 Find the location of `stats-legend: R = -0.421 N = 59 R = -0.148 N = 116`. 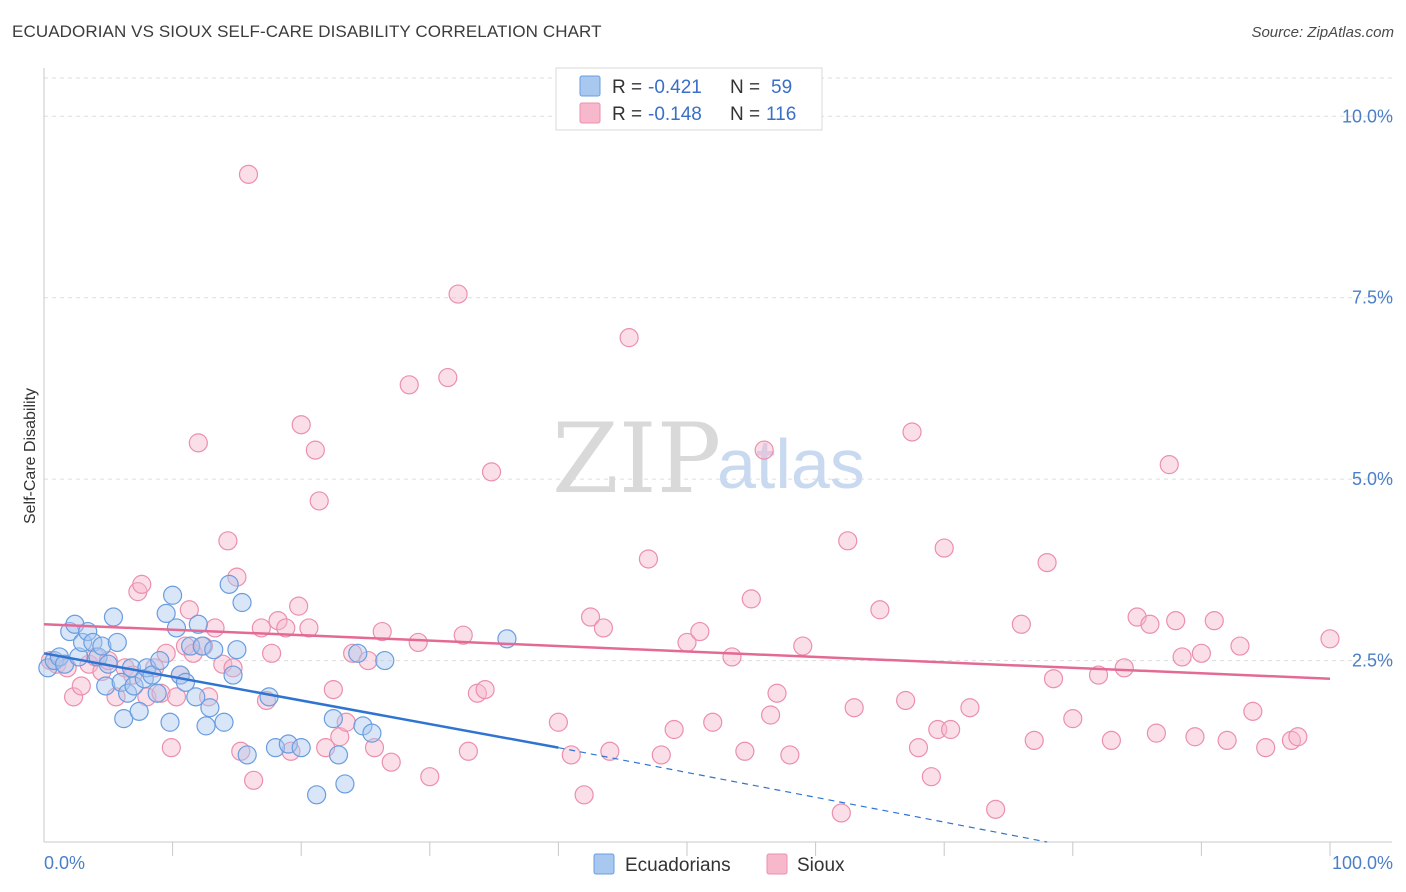

stats-legend: R = -0.421 N = 59 R = -0.148 N = 116 is located at coordinates (689, 99).